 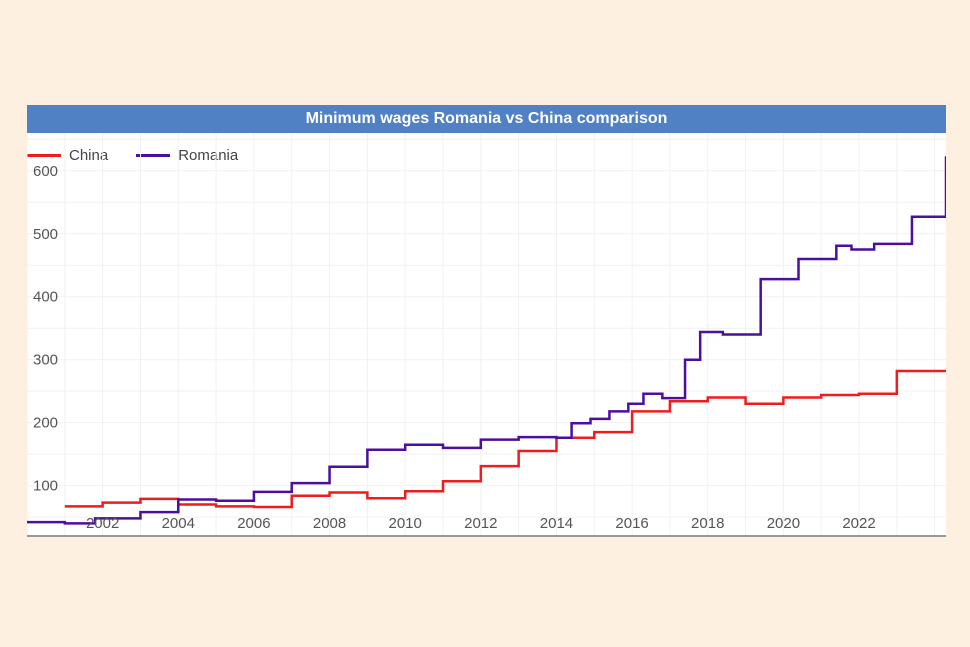 I want to click on x-tick-label: 2008, so click(x=329, y=523).